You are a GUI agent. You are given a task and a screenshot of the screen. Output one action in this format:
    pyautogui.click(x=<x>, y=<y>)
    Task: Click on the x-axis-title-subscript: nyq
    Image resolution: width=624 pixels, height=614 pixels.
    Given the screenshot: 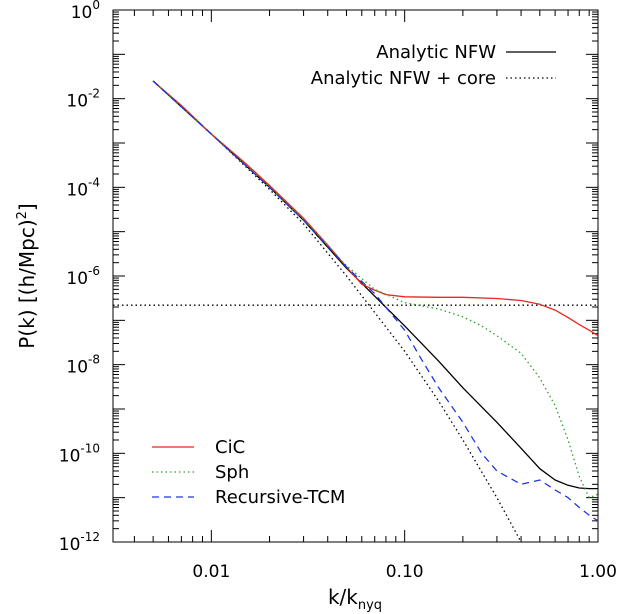 What is the action you would take?
    pyautogui.click(x=370, y=605)
    